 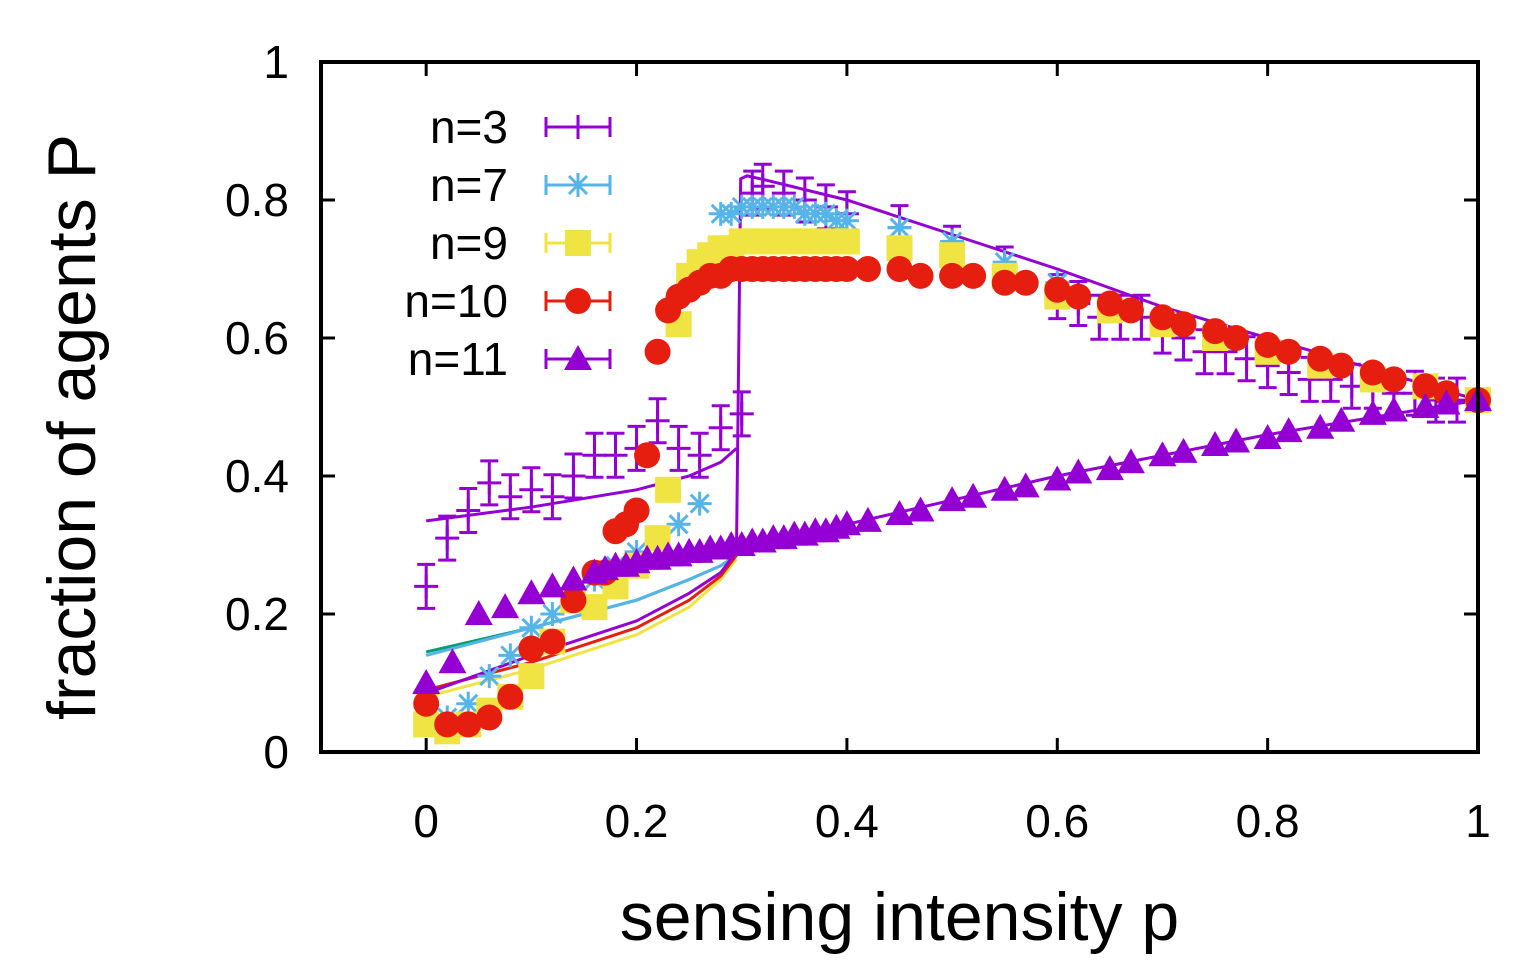 I want to click on theory-line-n=7, so click(x=581, y=605).